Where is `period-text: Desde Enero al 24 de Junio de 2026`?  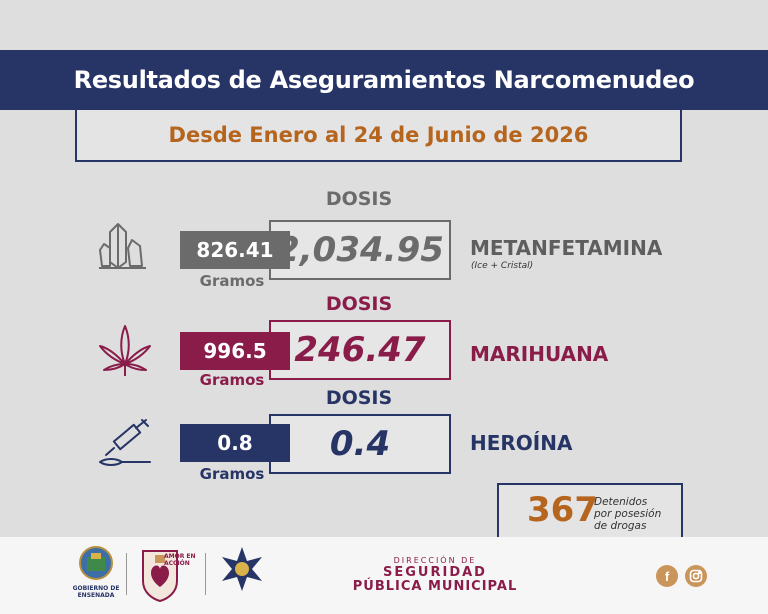 period-text: Desde Enero al 24 de Junio de 2026 is located at coordinates (378, 135).